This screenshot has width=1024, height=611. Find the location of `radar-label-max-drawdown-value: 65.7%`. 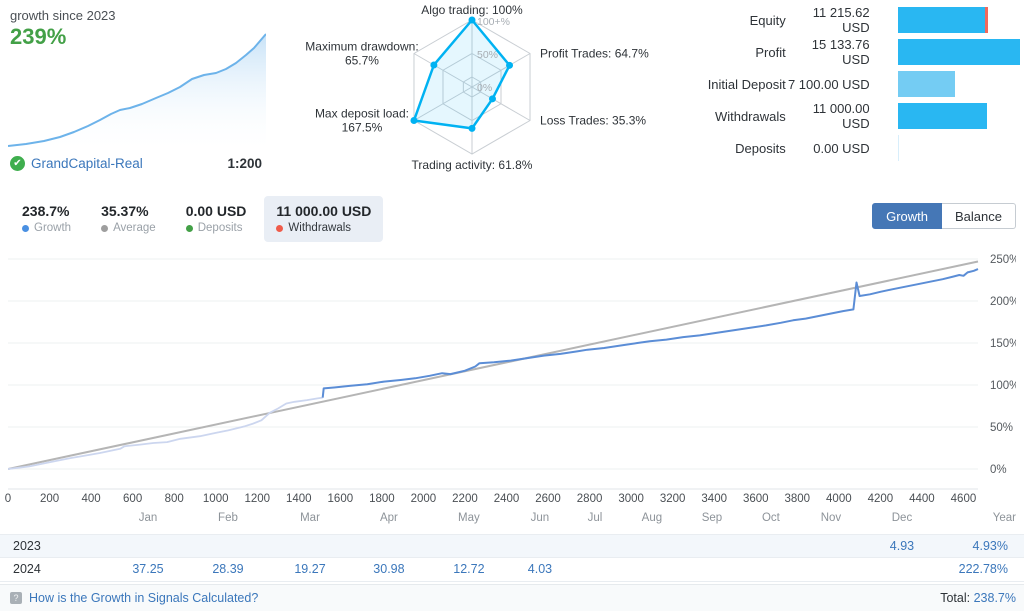

radar-label-max-drawdown-value: 65.7% is located at coordinates (362, 61).